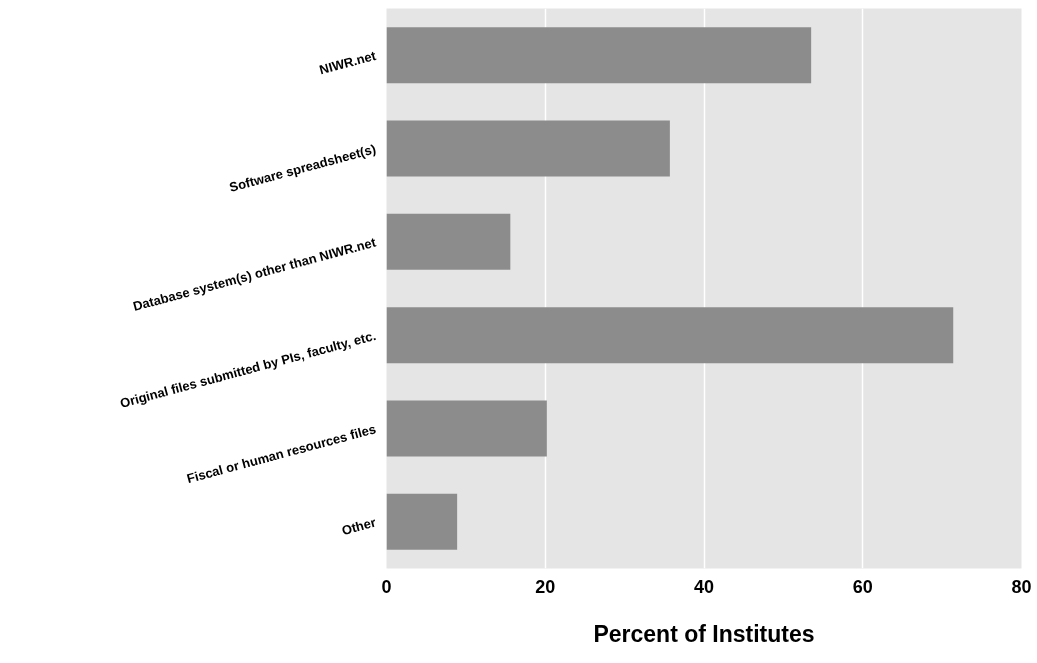 The width and height of the screenshot is (1037, 663). What do you see at coordinates (704, 586) in the screenshot?
I see `x-tick-label: 40` at bounding box center [704, 586].